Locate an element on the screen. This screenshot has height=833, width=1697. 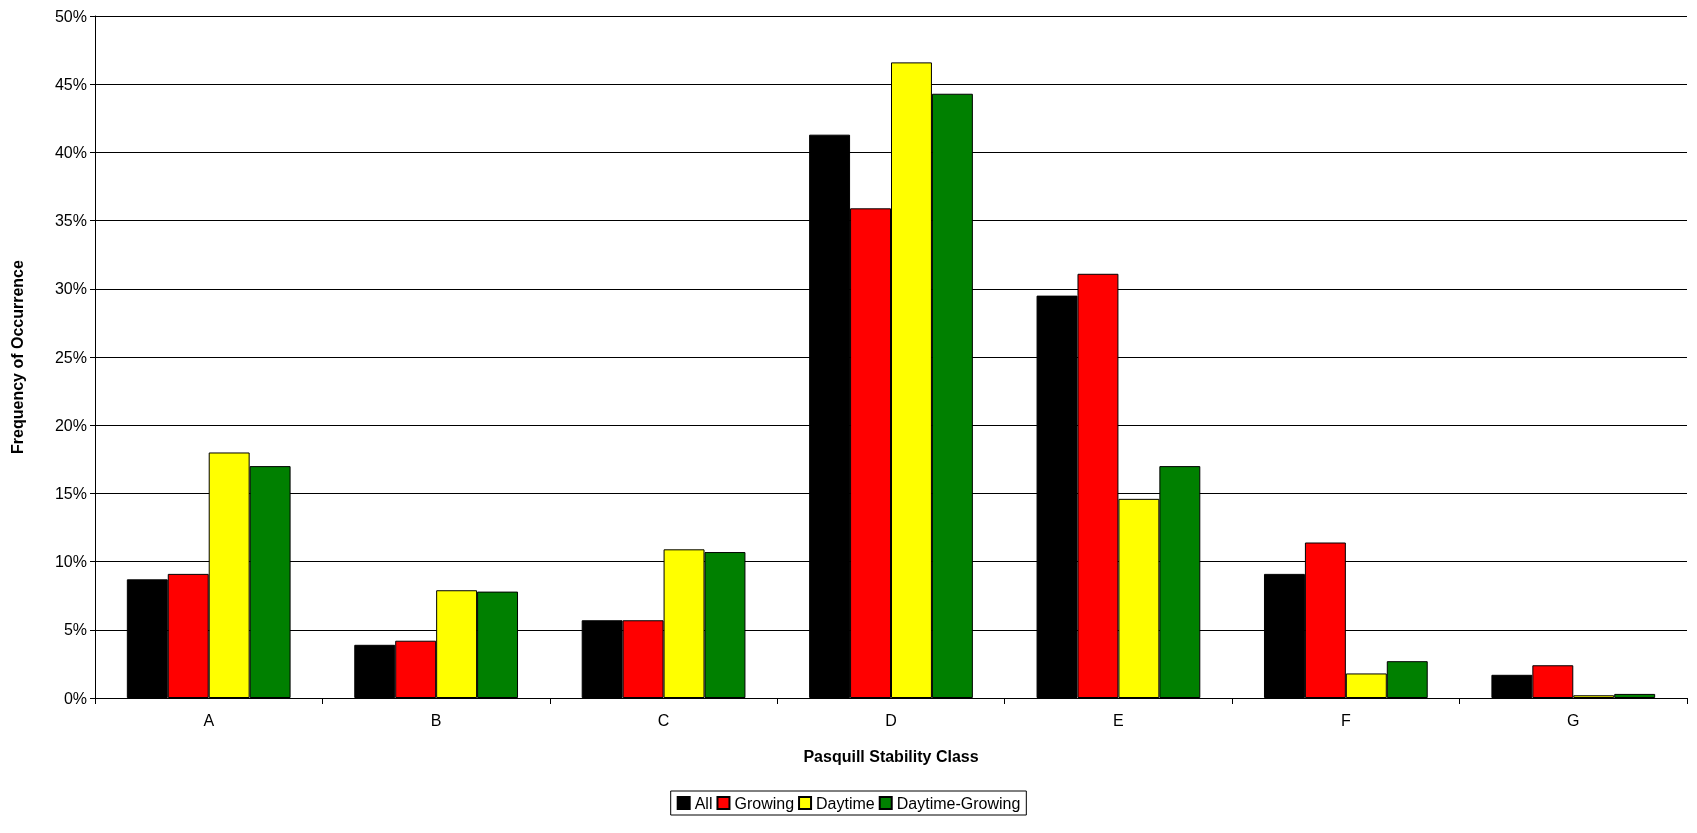
y-tick-label: 20% is located at coordinates (70, 425).